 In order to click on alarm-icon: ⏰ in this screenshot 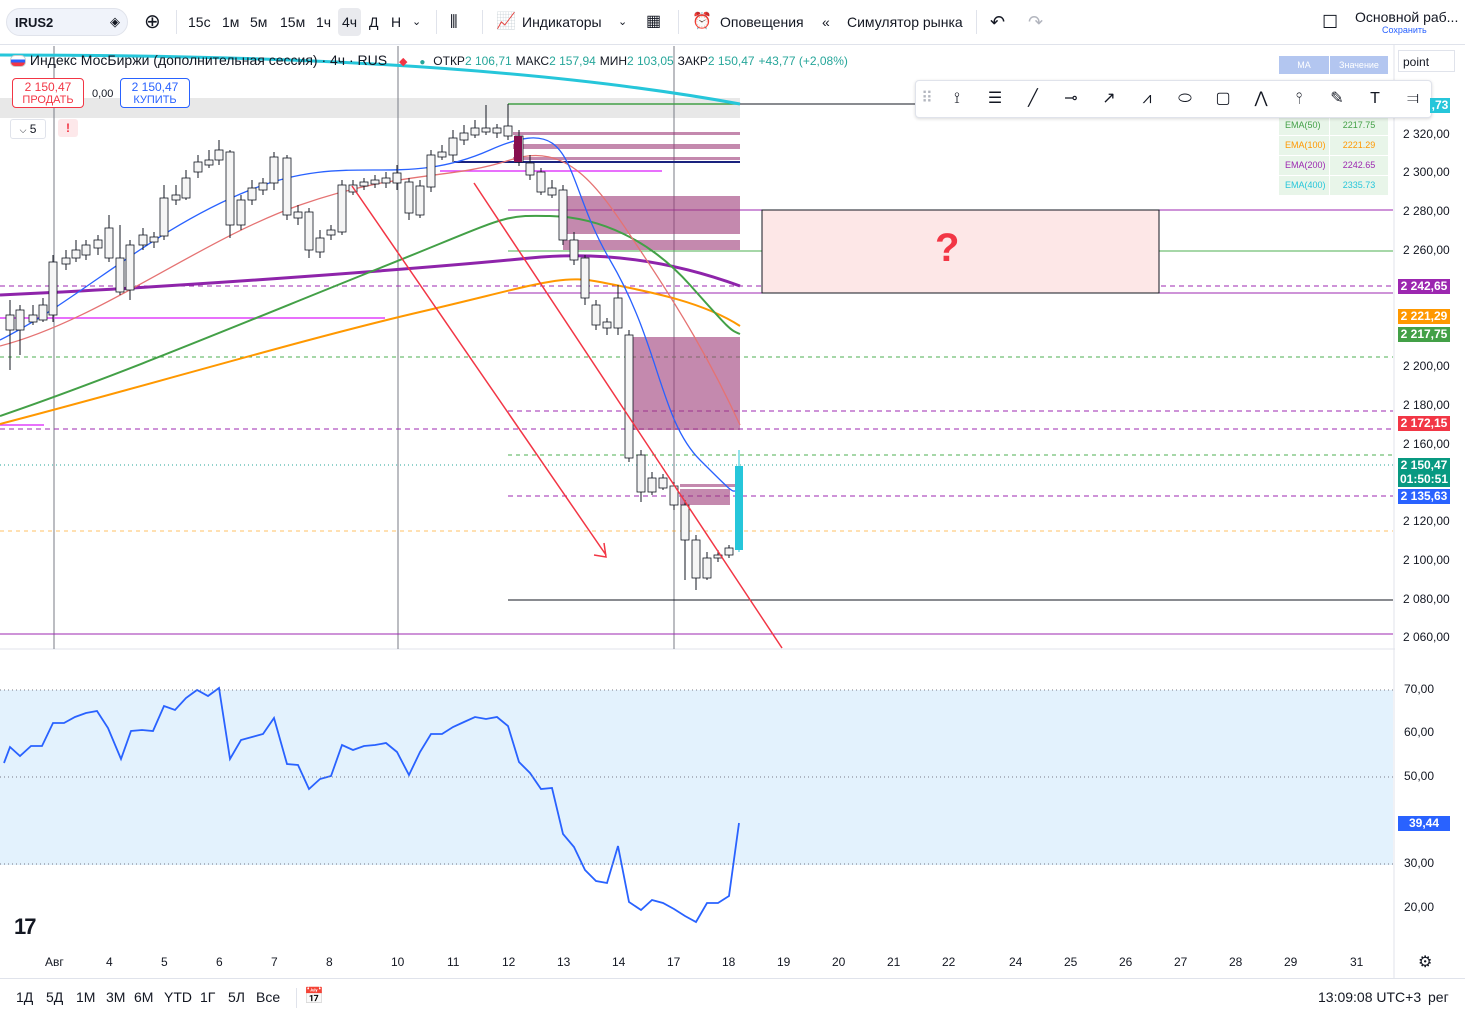, I will do `click(702, 21)`.